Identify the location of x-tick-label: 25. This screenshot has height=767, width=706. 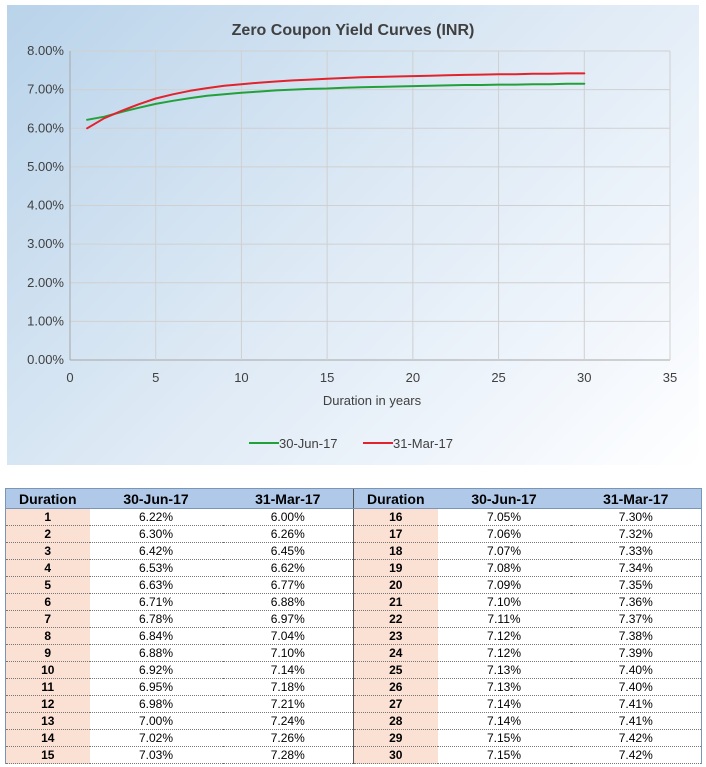
(498, 377).